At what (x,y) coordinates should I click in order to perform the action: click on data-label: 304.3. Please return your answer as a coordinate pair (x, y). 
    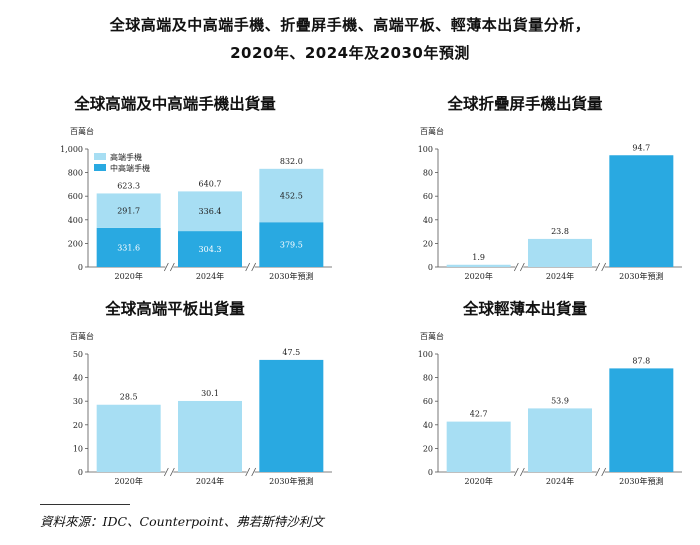
    Looking at the image, I should click on (210, 249).